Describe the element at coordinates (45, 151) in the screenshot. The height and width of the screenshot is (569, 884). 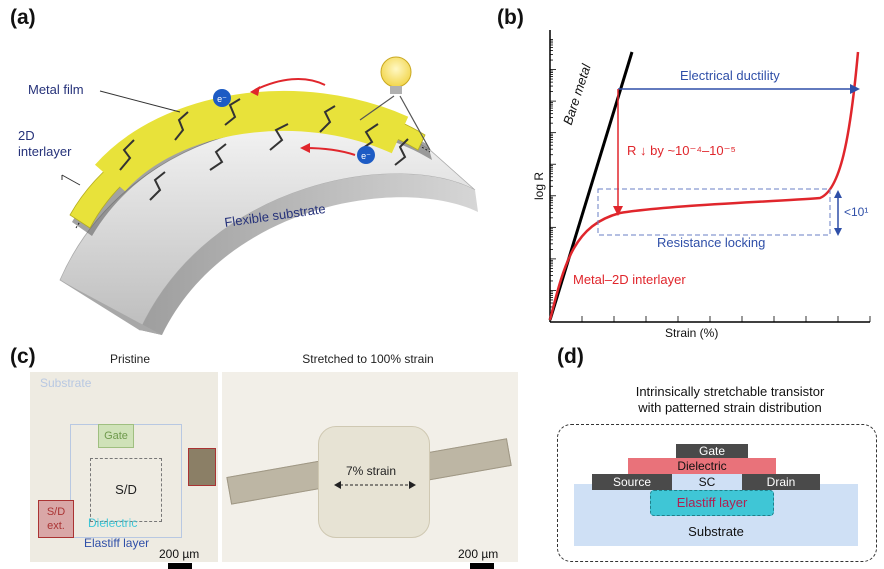
I see `interlayer-label-line2: interlayer` at that location.